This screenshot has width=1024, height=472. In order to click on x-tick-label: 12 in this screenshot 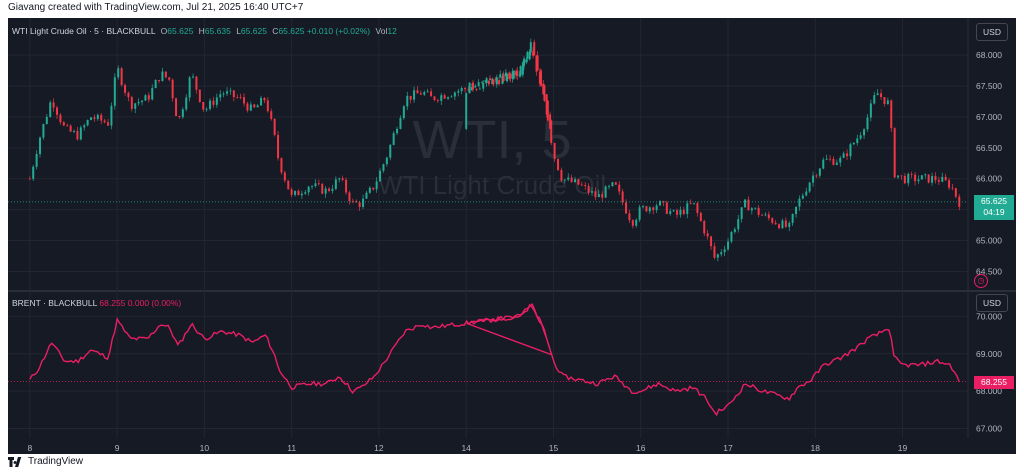, I will do `click(379, 448)`.